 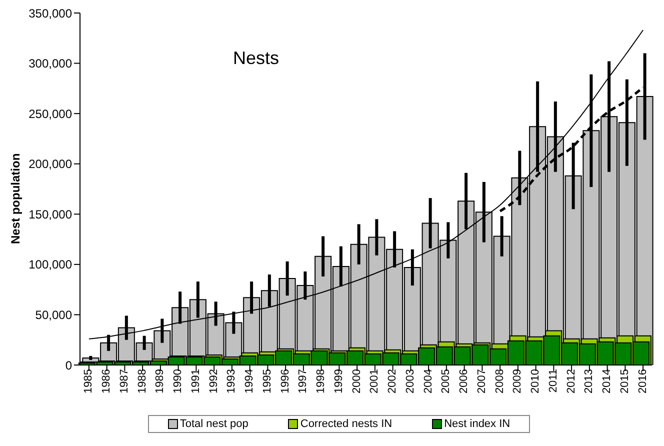 What do you see at coordinates (477, 424) in the screenshot?
I see `legend-label: Nest index IN` at bounding box center [477, 424].